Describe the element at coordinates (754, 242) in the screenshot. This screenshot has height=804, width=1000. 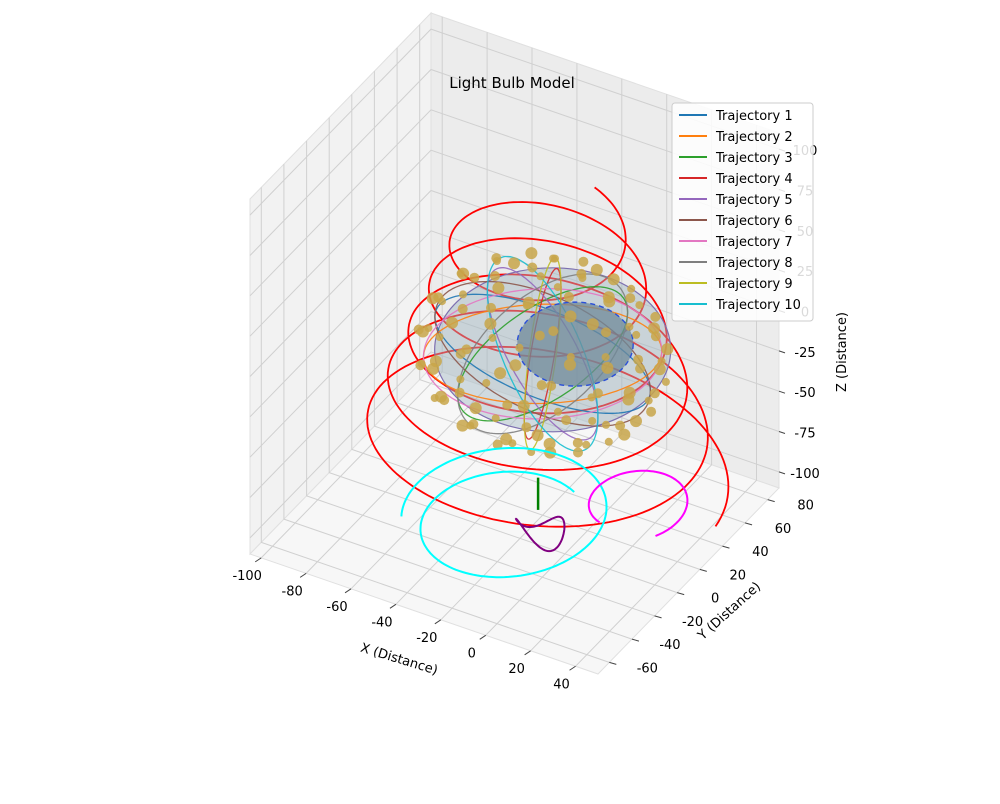
I see `legend-label-7: Trajectory 7` at that location.